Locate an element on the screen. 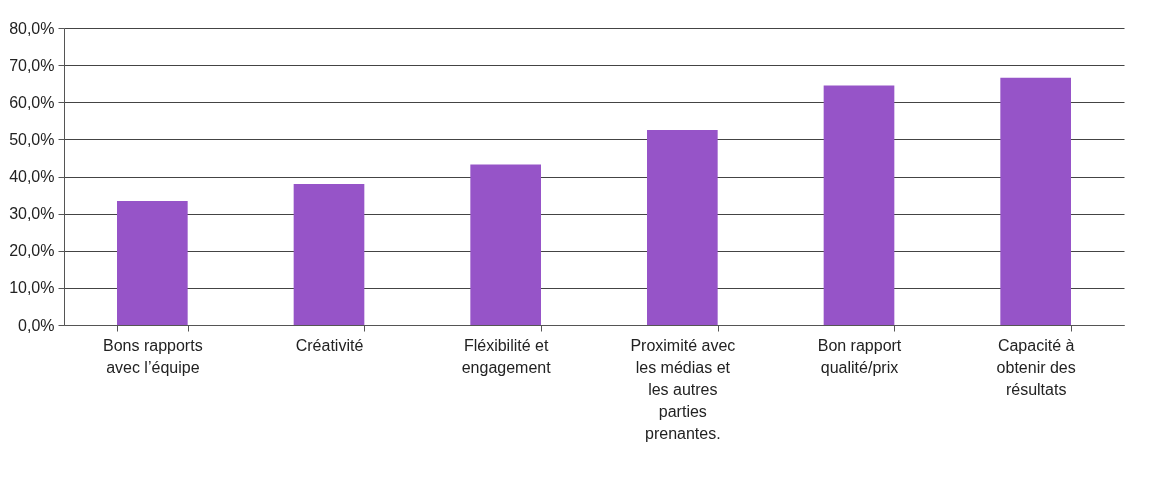  x-tick-label: Proximité avec les médias et les autres parties prenantes. is located at coordinates (683, 389).